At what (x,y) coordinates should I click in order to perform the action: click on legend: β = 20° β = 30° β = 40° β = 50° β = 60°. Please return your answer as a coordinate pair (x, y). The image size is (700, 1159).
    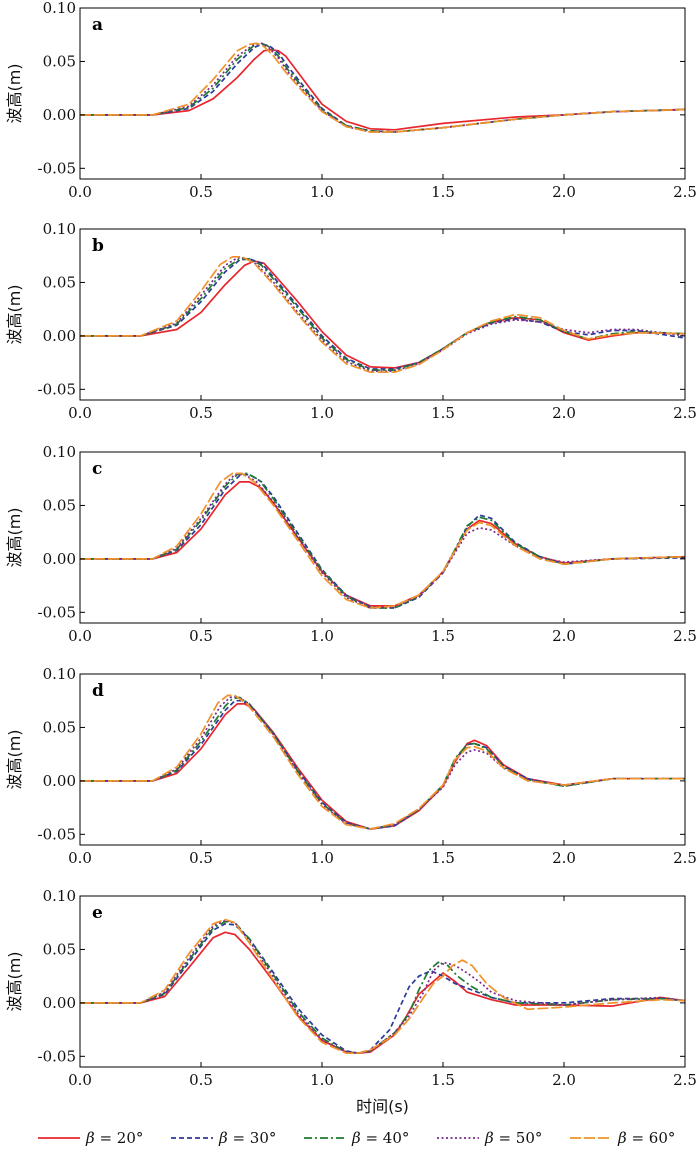
    Looking at the image, I should click on (356, 1138).